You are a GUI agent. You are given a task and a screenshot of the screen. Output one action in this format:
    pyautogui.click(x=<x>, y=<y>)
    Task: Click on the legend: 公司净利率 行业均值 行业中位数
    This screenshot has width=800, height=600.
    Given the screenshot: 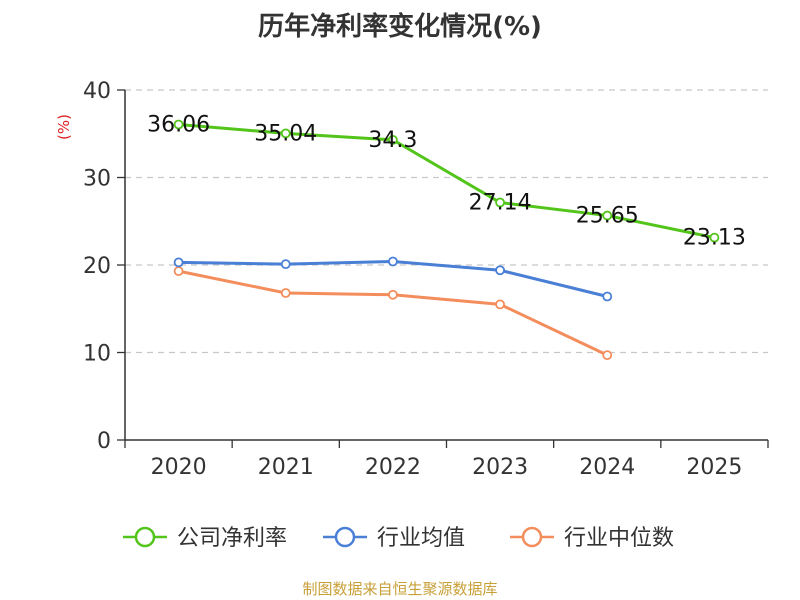 What is the action you would take?
    pyautogui.click(x=398, y=538)
    